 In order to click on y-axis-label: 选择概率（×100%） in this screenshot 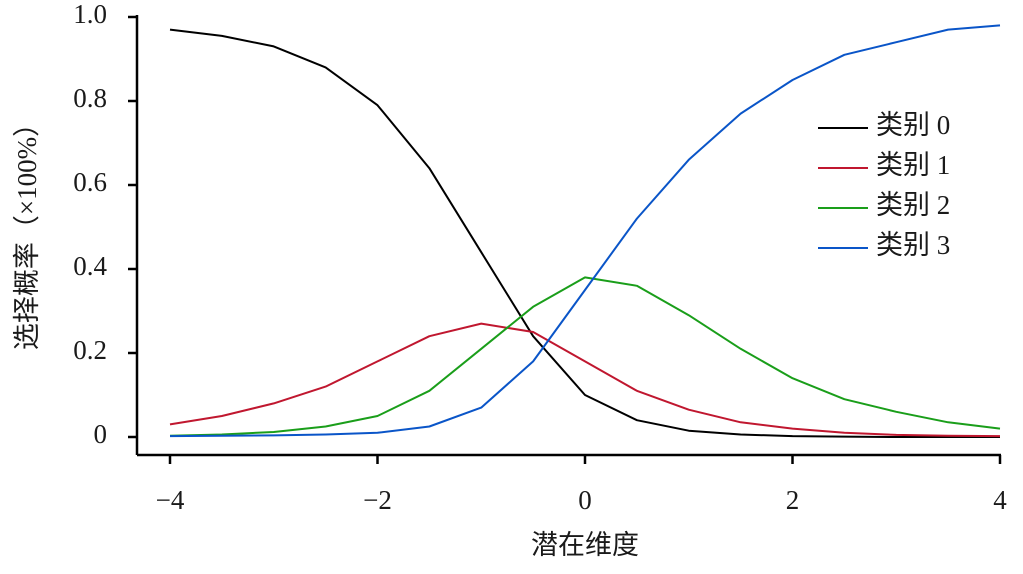, I will do `click(27, 230)`.